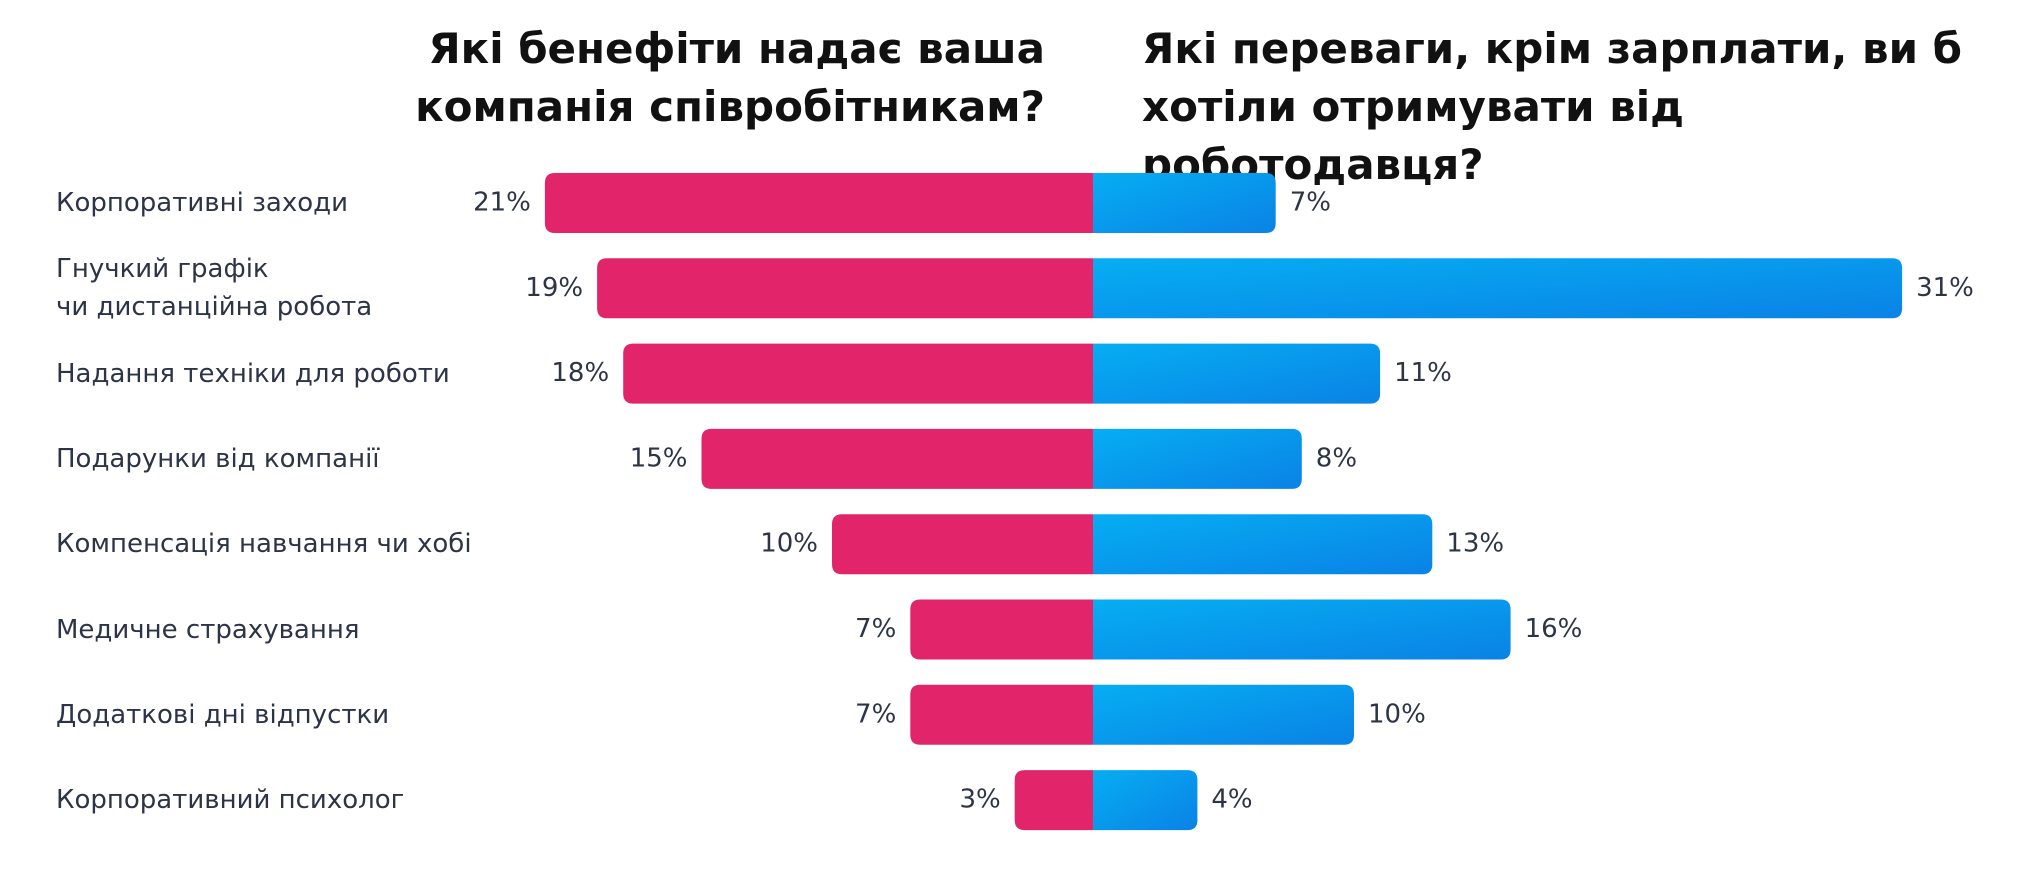 The image size is (2021, 874). What do you see at coordinates (659, 458) in the screenshot?
I see `value-label: 15%` at bounding box center [659, 458].